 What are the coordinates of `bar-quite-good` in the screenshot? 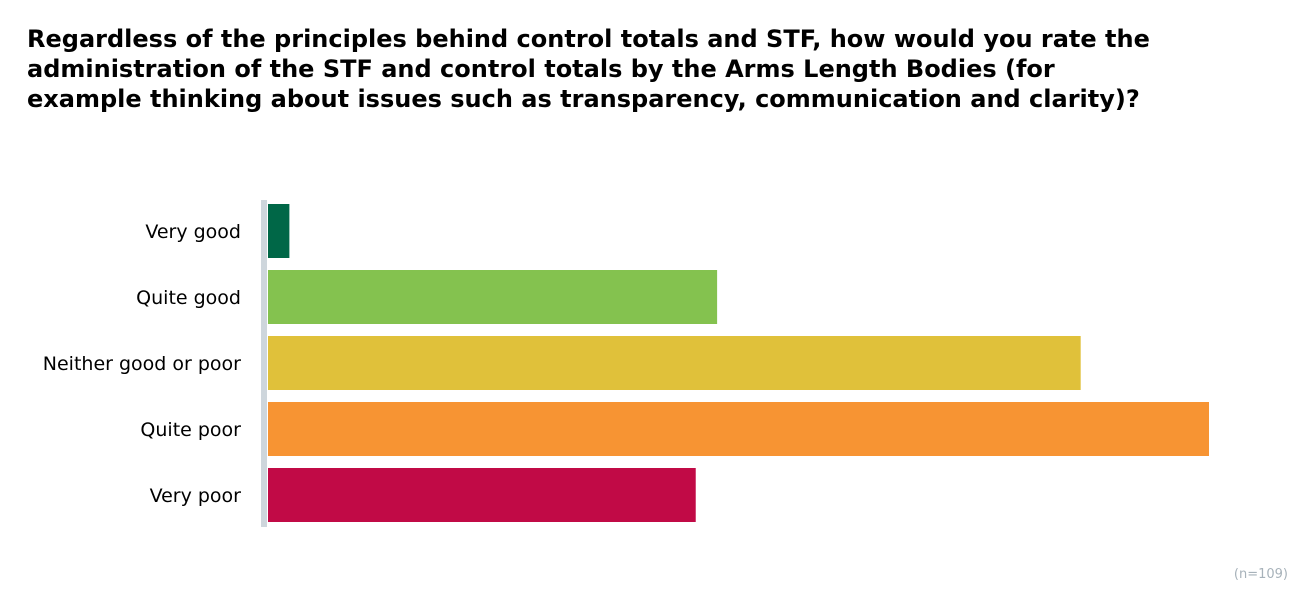 It's located at (493, 297).